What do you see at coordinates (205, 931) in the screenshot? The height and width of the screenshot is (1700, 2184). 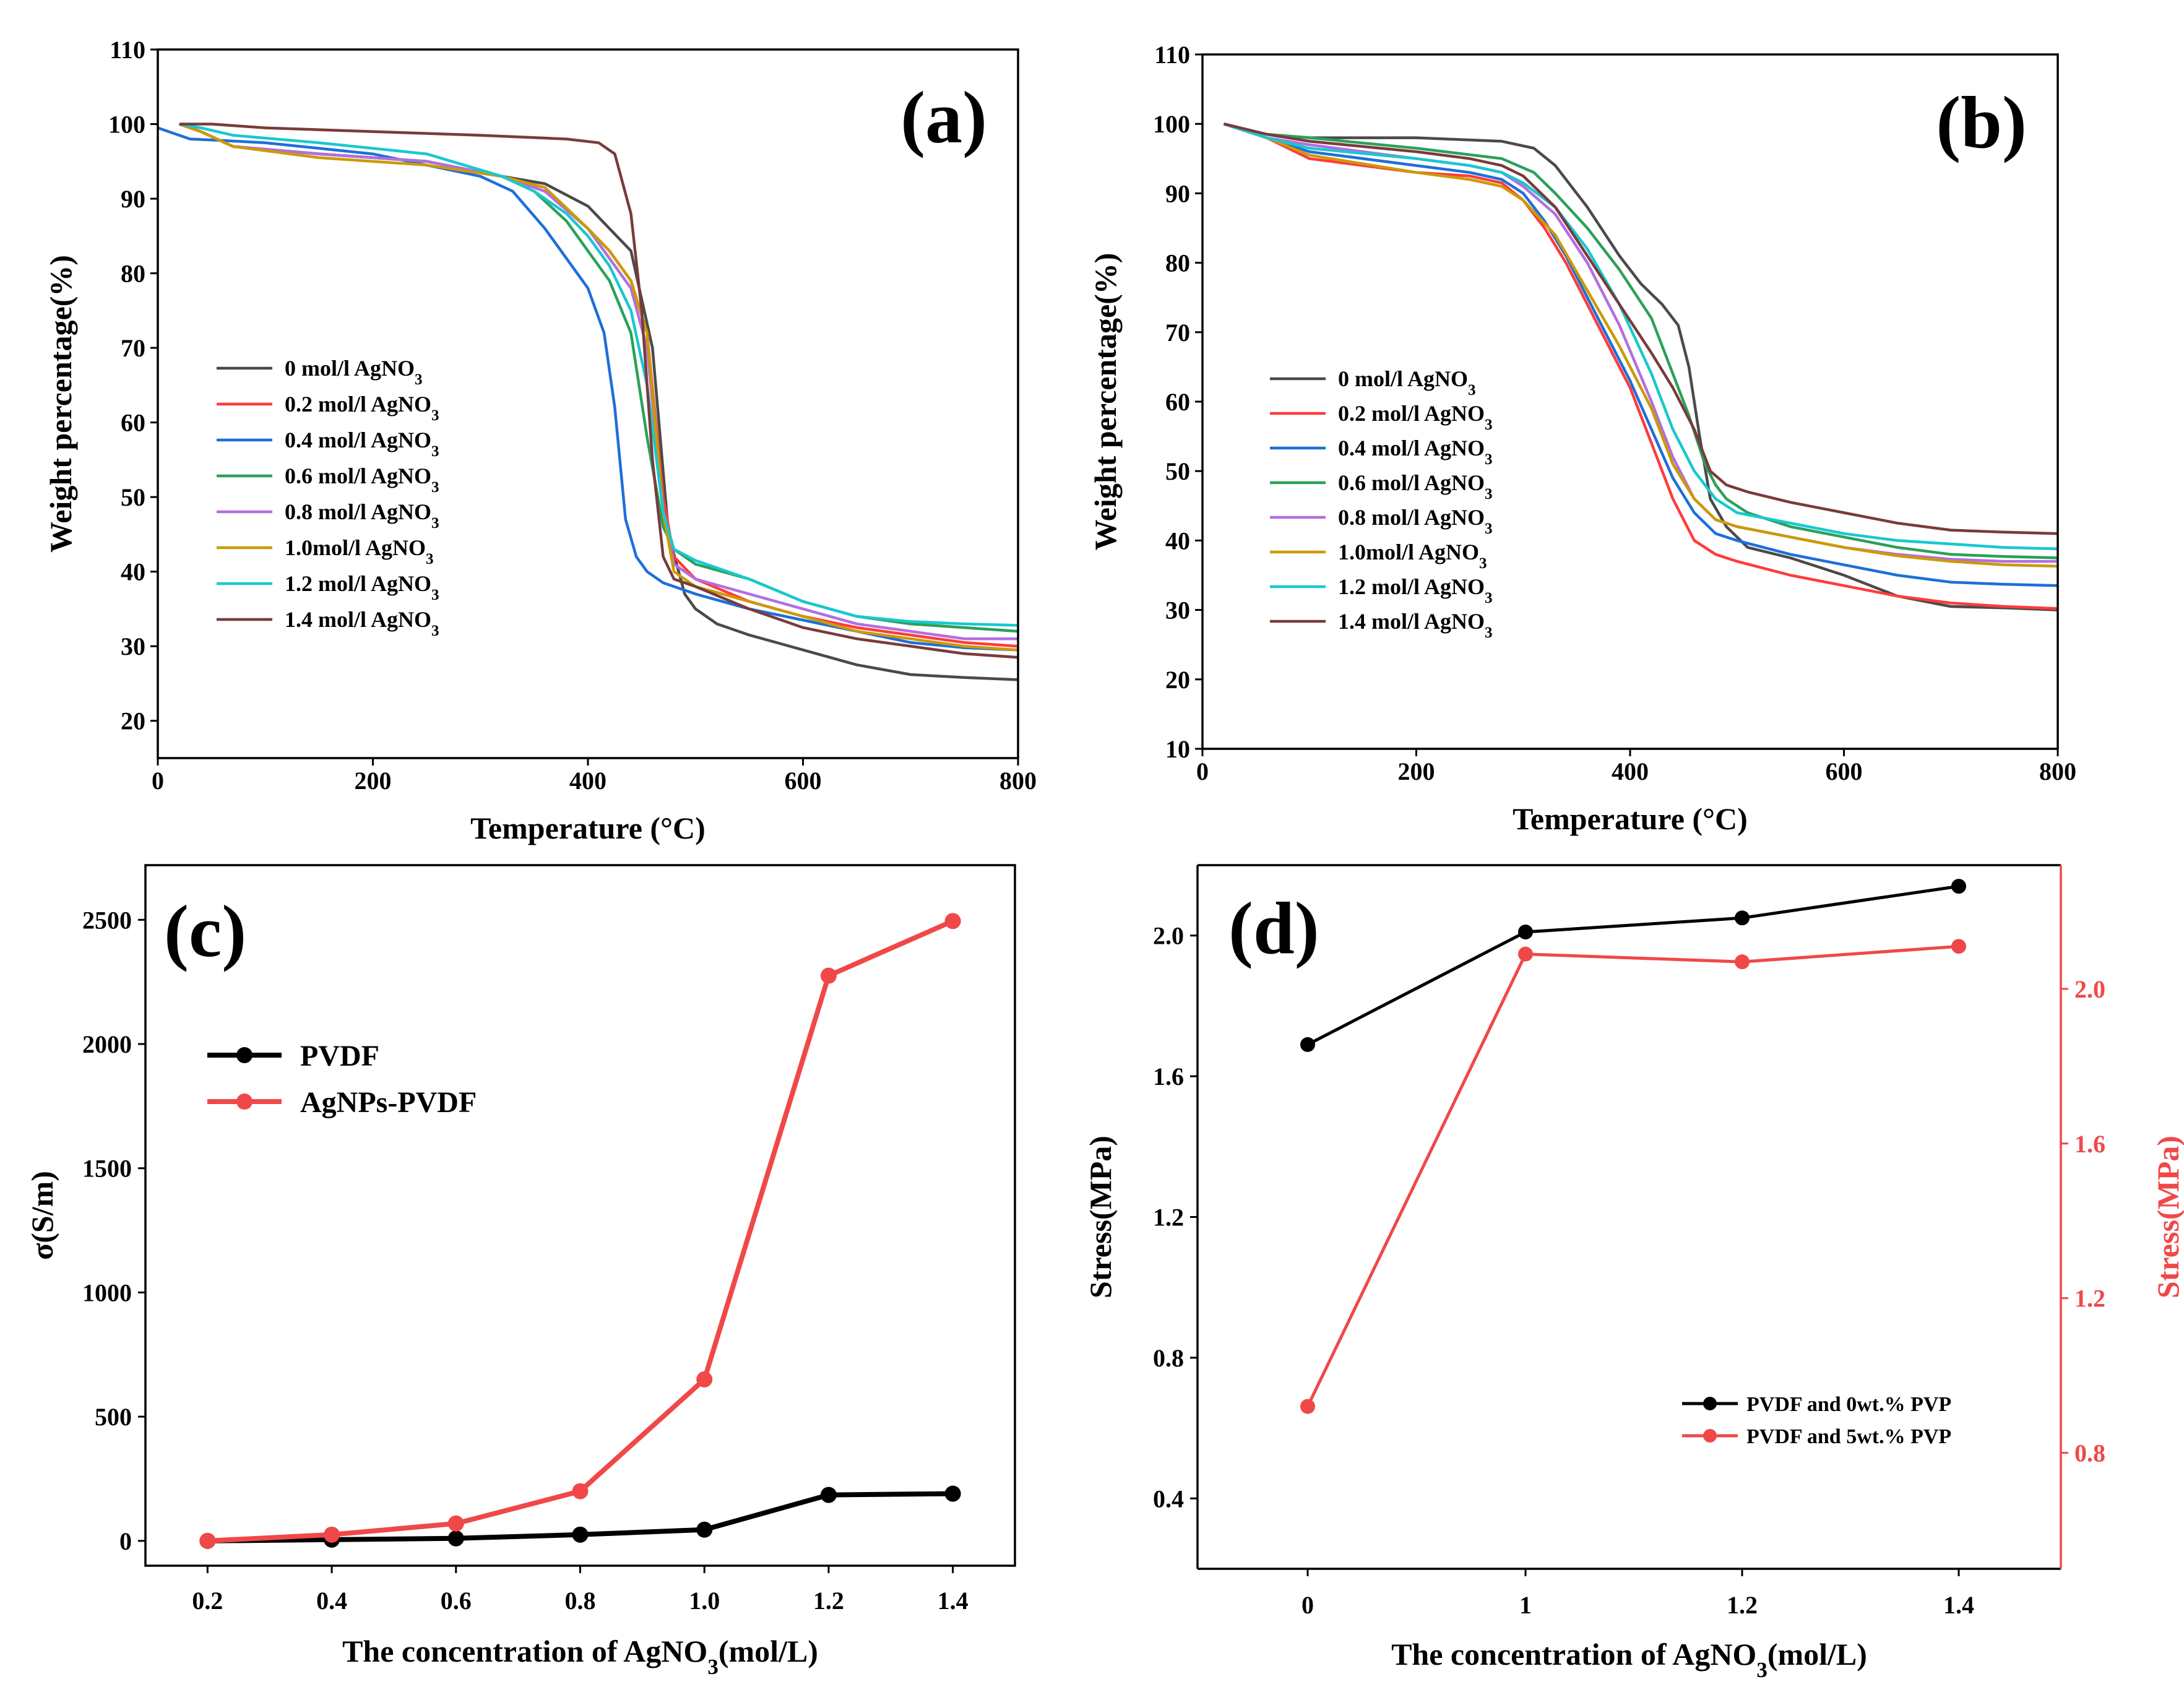 I see `panel-label: (c)` at bounding box center [205, 931].